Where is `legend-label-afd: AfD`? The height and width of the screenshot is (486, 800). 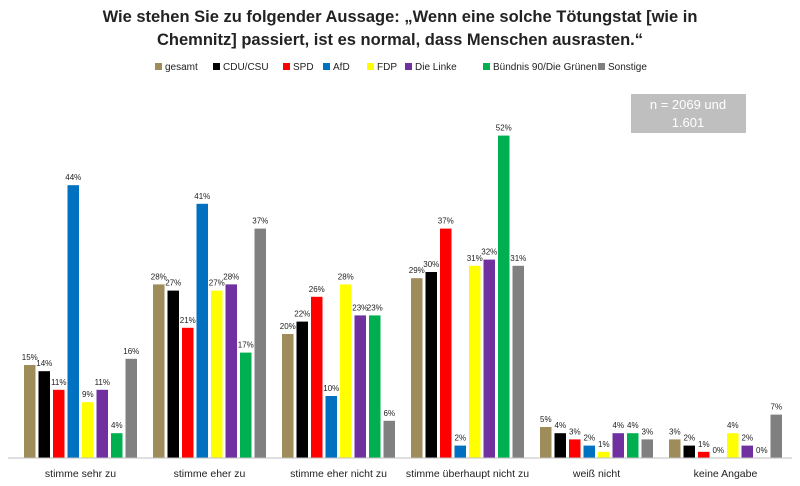
legend-label-afd: AfD is located at coordinates (341, 67).